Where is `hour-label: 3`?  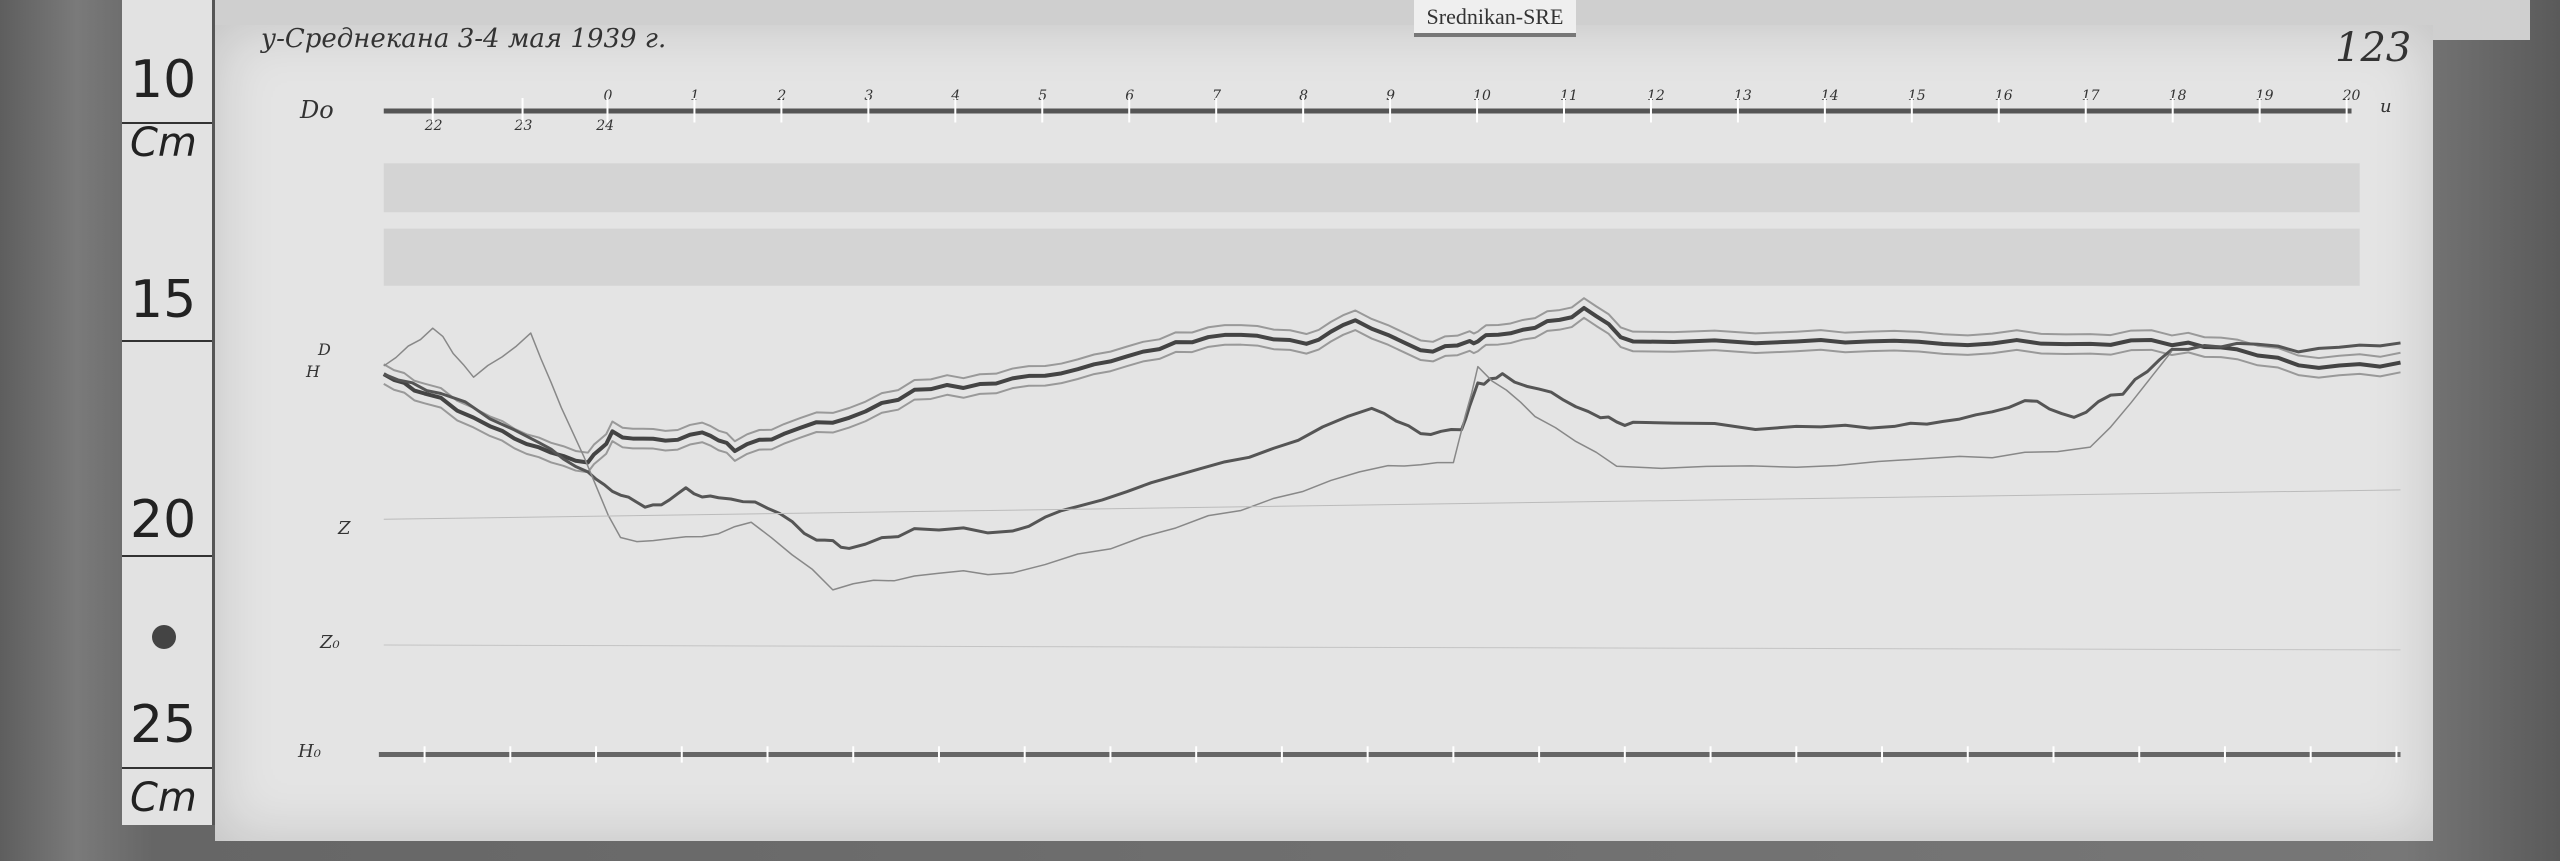 hour-label: 3 is located at coordinates (869, 96).